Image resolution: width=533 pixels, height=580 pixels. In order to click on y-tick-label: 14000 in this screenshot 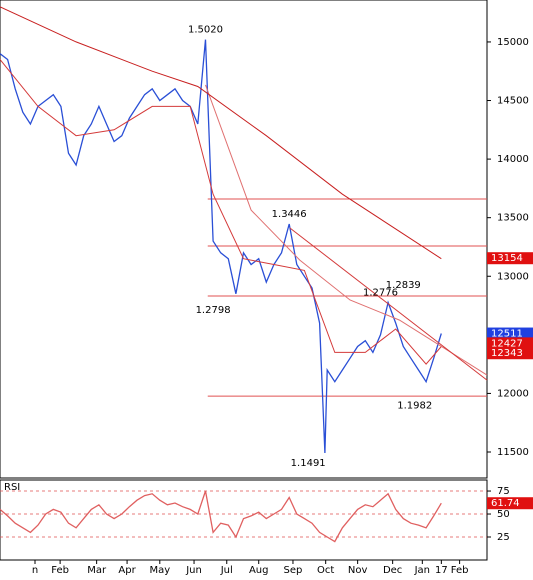, I will do `click(513, 159)`.